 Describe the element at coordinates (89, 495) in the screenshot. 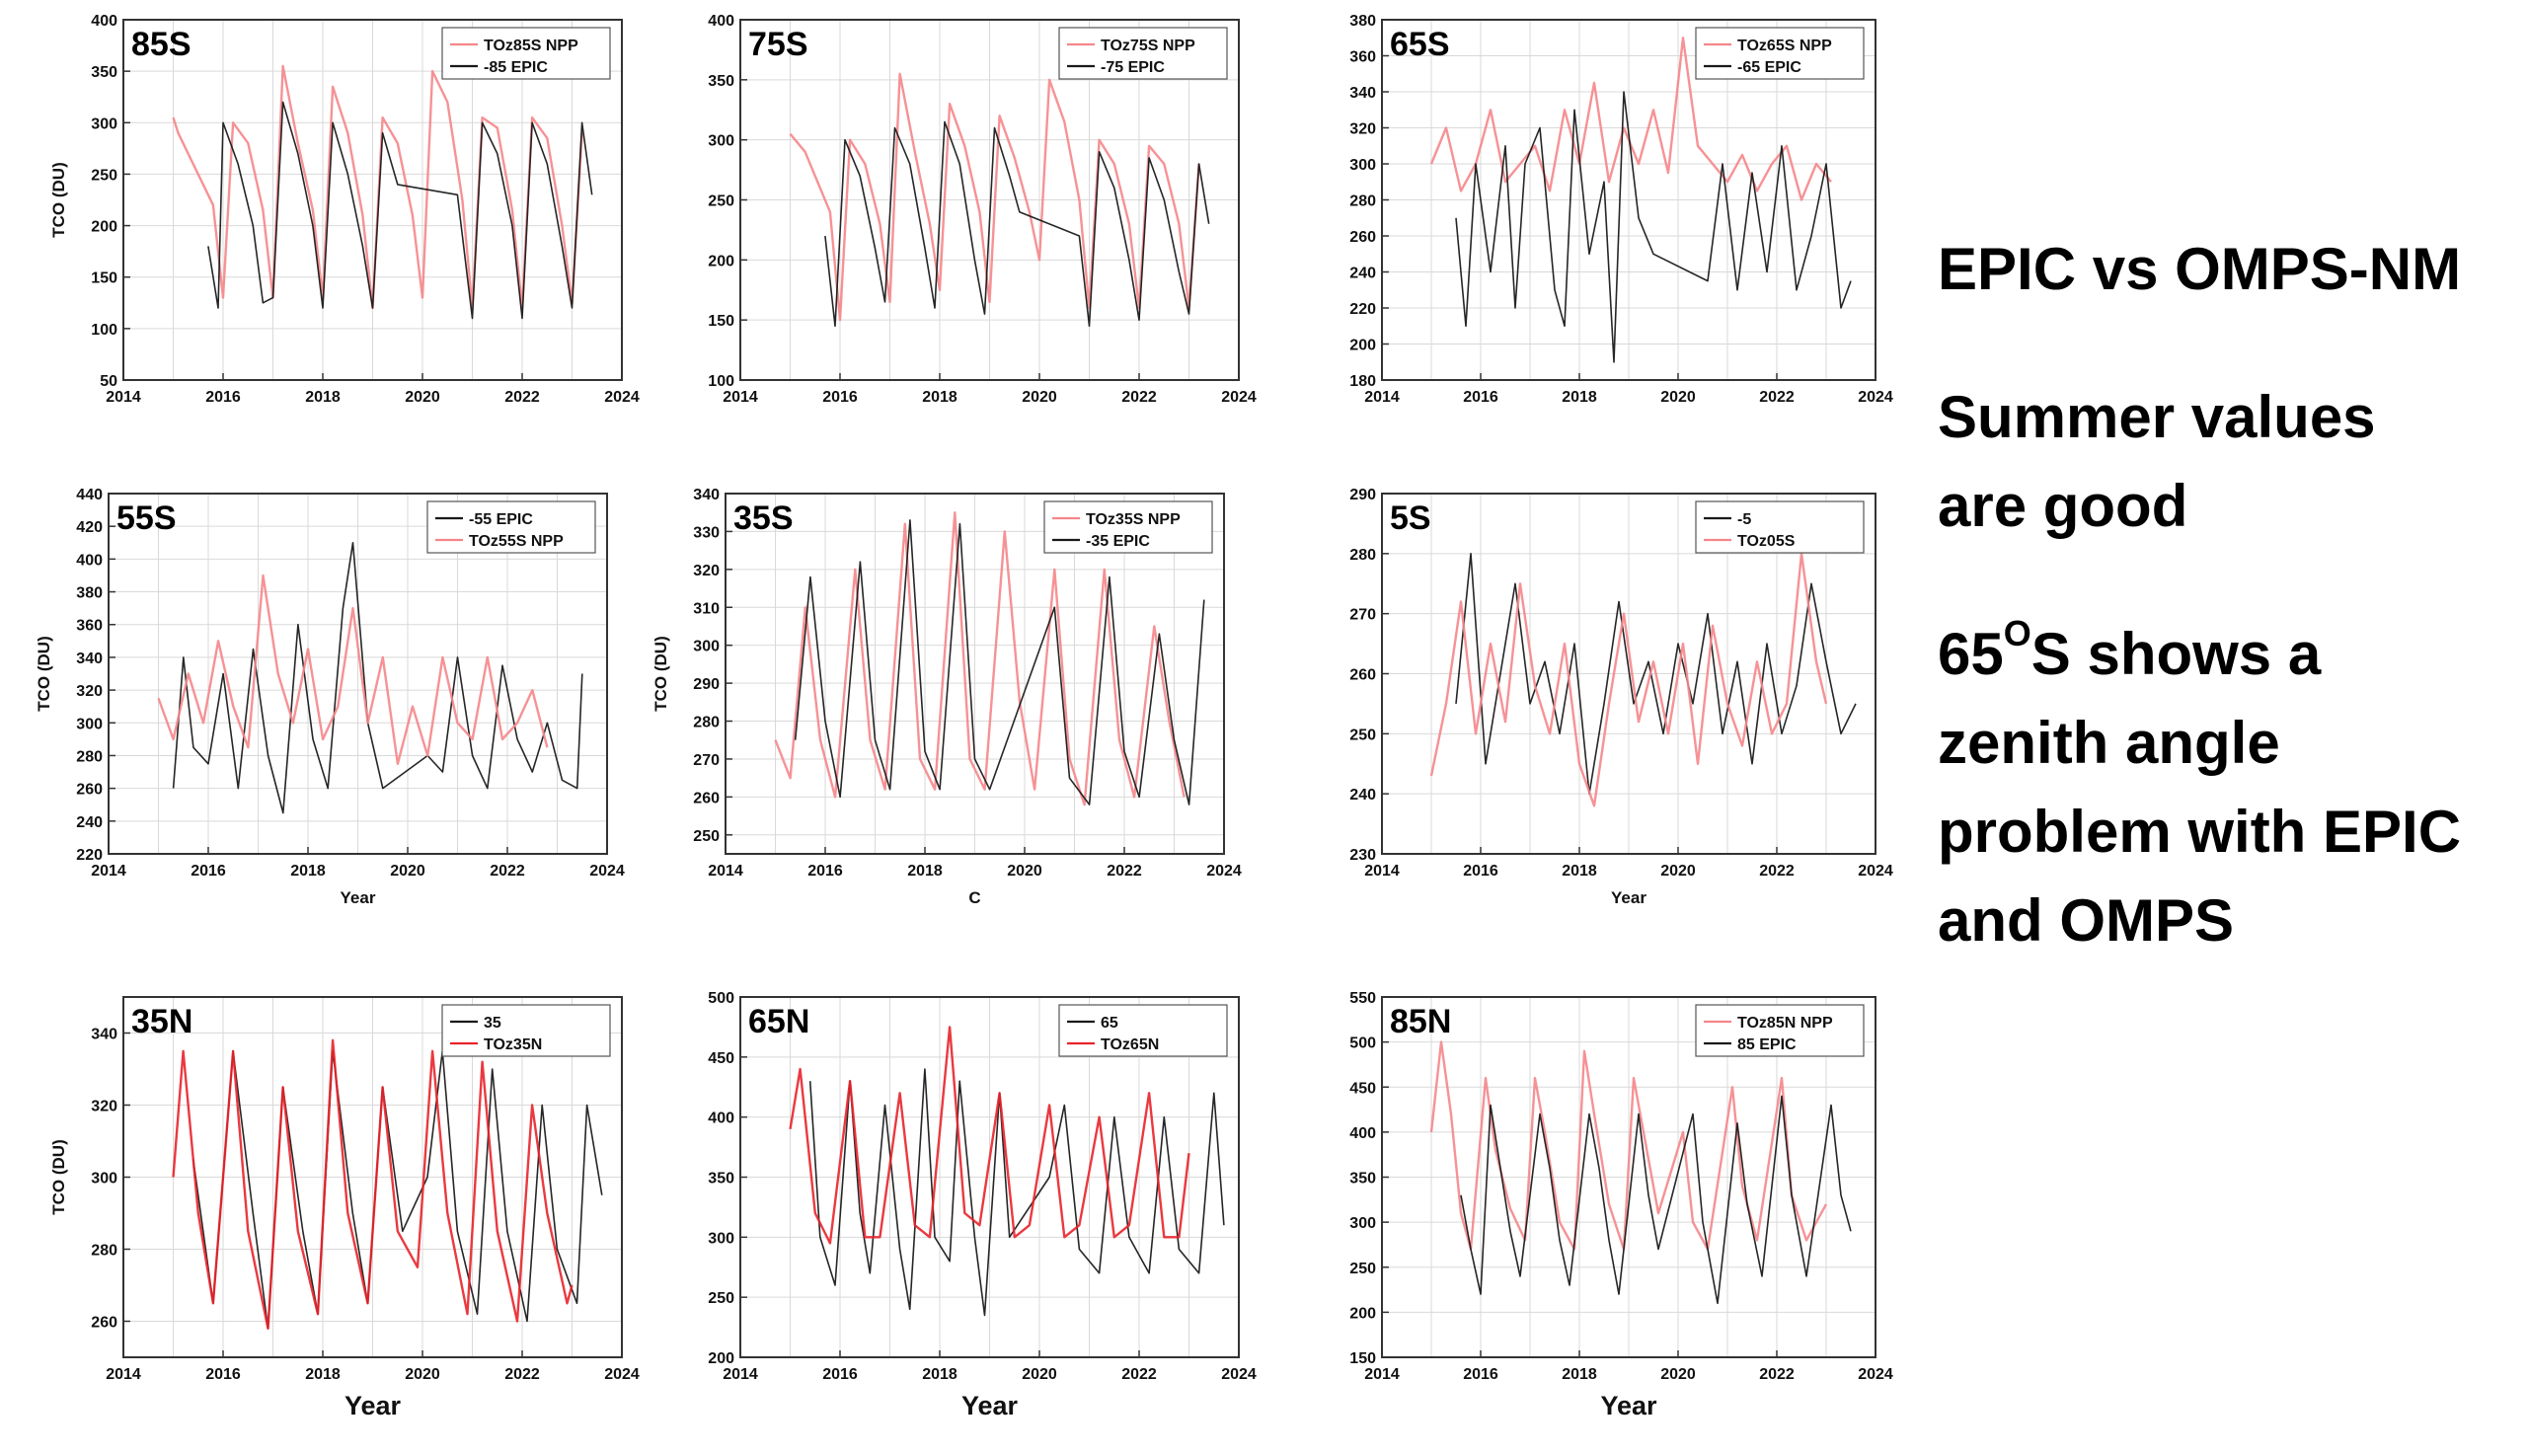

I see `y-tick-label: 440` at that location.